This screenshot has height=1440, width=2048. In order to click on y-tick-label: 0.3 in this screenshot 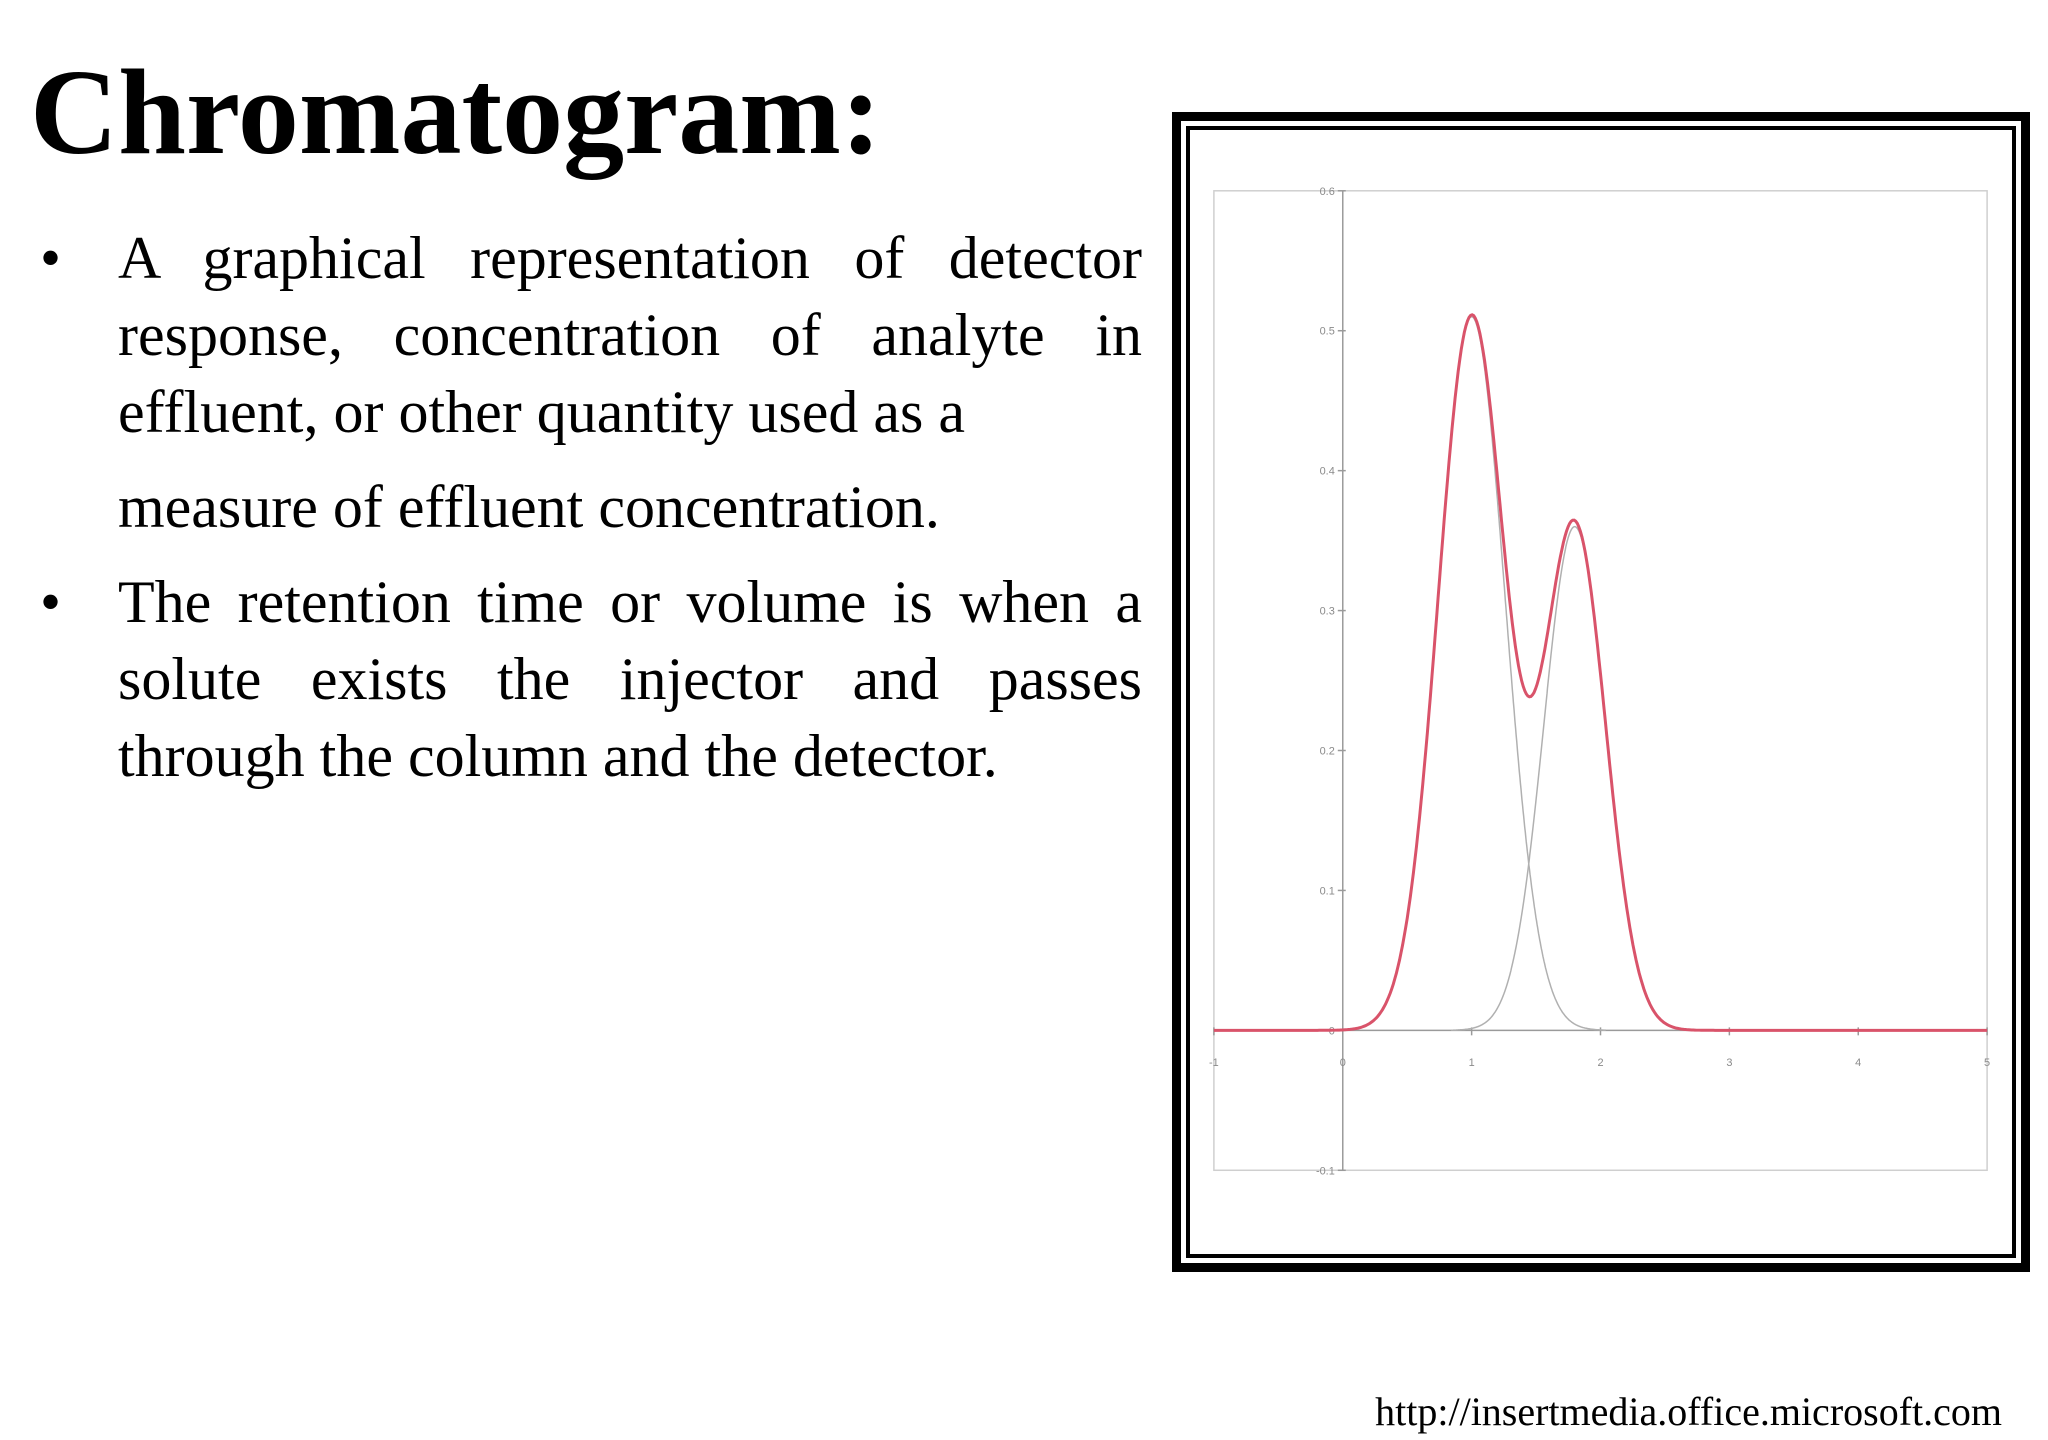, I will do `click(1327, 612)`.